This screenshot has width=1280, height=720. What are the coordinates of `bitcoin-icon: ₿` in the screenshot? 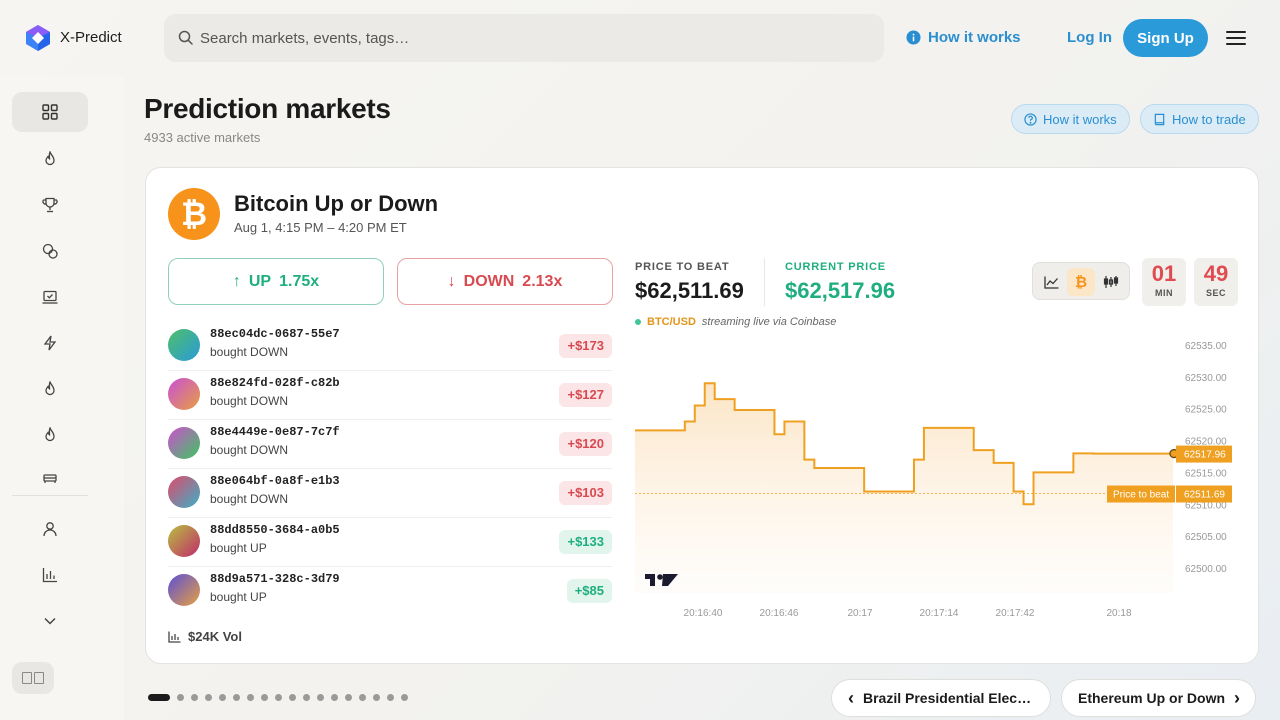 It's located at (194, 214).